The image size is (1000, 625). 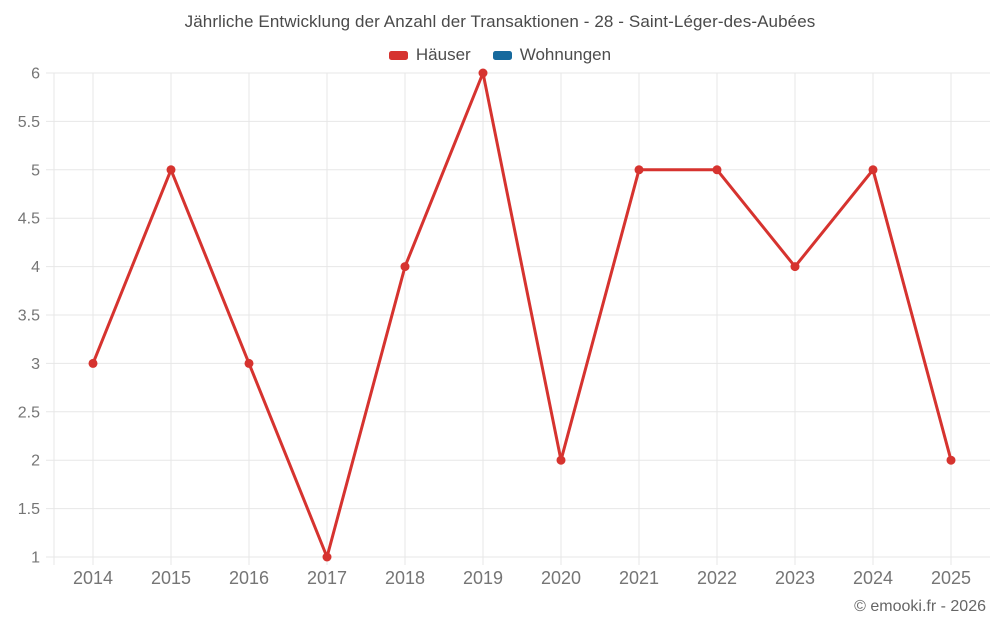 I want to click on data-point-2014, so click(x=93, y=363).